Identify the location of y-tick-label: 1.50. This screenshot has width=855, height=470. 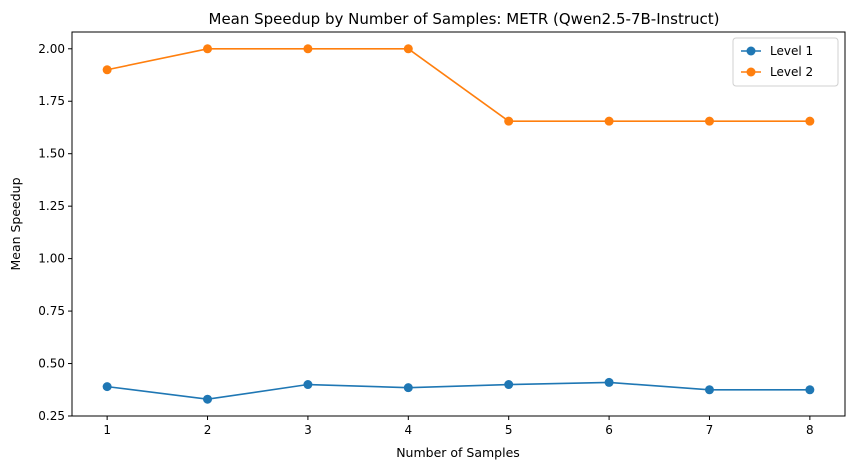
(51, 154).